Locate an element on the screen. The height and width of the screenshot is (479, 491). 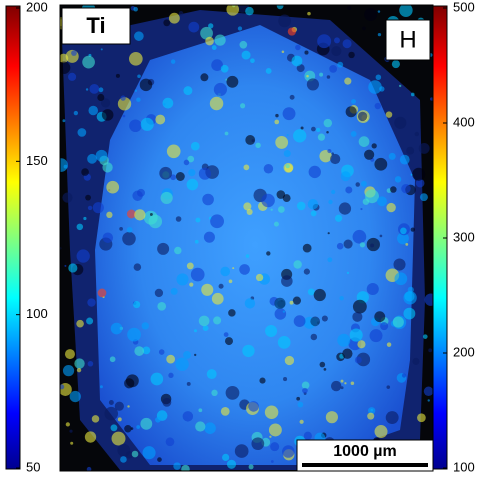
panel-label-box is located at coordinates (408, 40).